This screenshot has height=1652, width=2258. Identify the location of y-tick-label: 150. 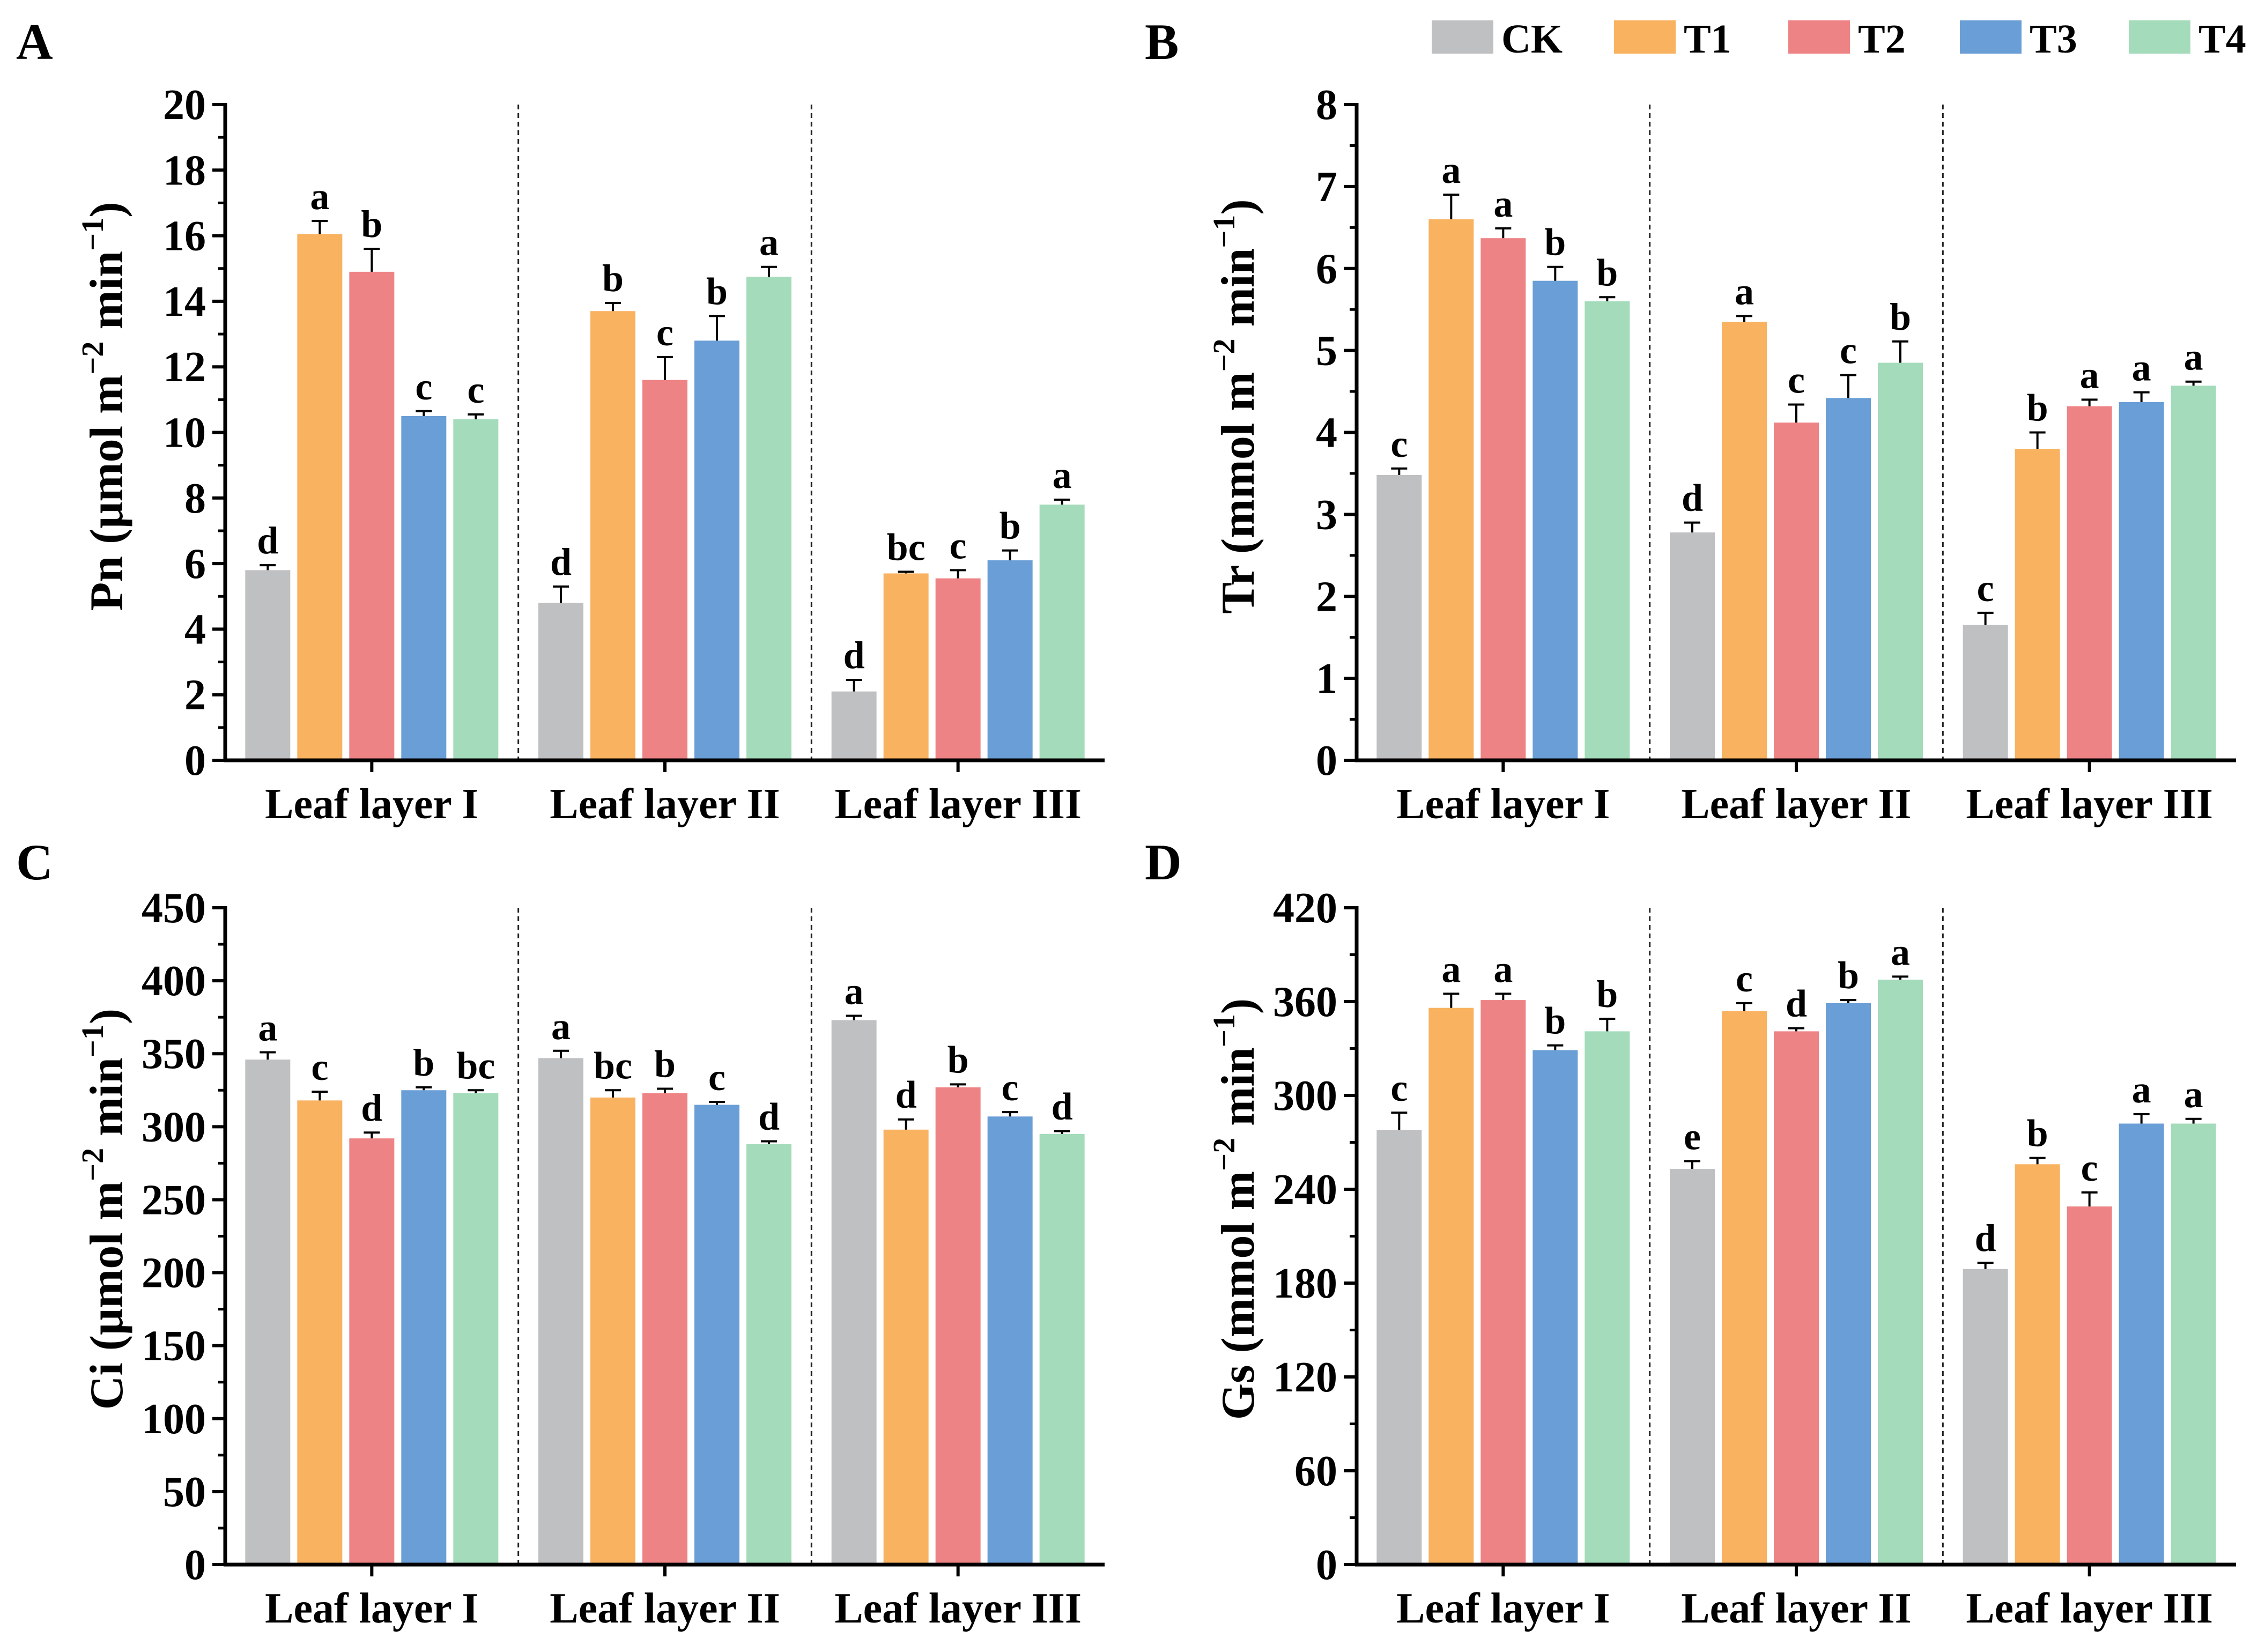
(174, 1346).